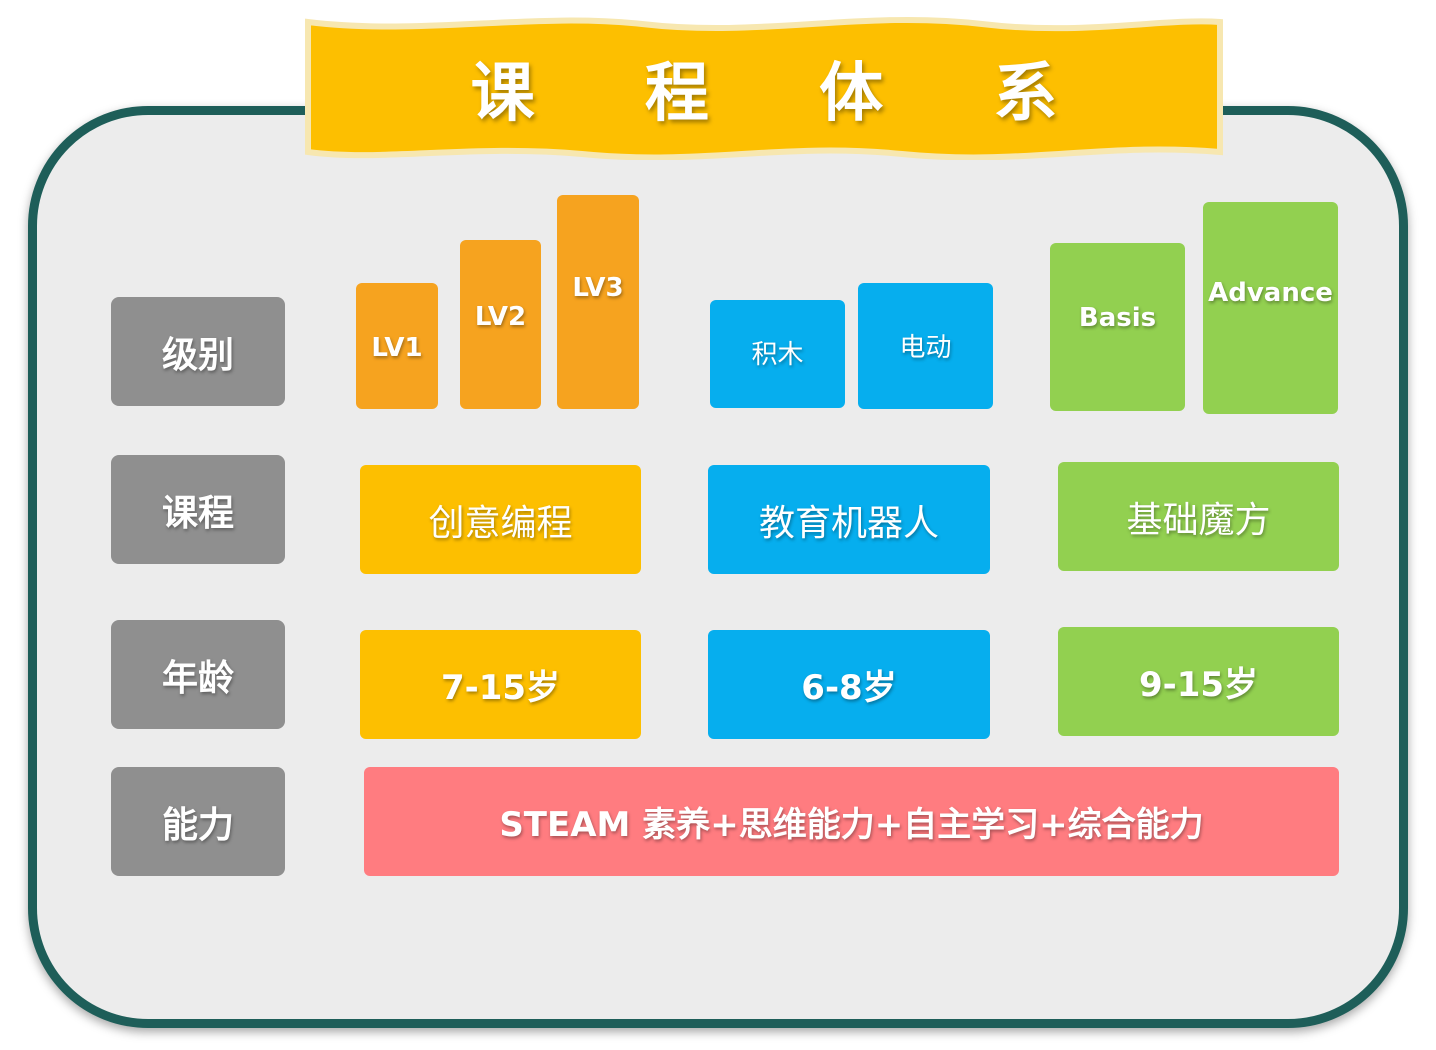  I want to click on level-lv3: LV3, so click(598, 302).